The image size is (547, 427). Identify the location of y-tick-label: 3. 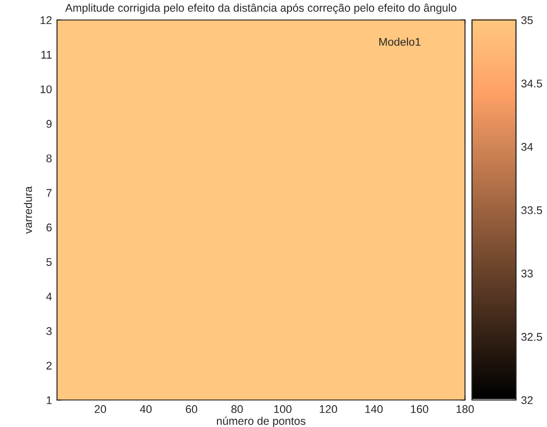
(49, 331).